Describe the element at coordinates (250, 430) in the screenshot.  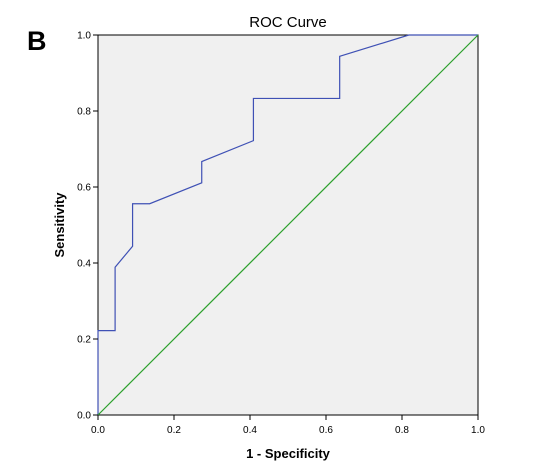
I see `x-tick-label: 0.4` at that location.